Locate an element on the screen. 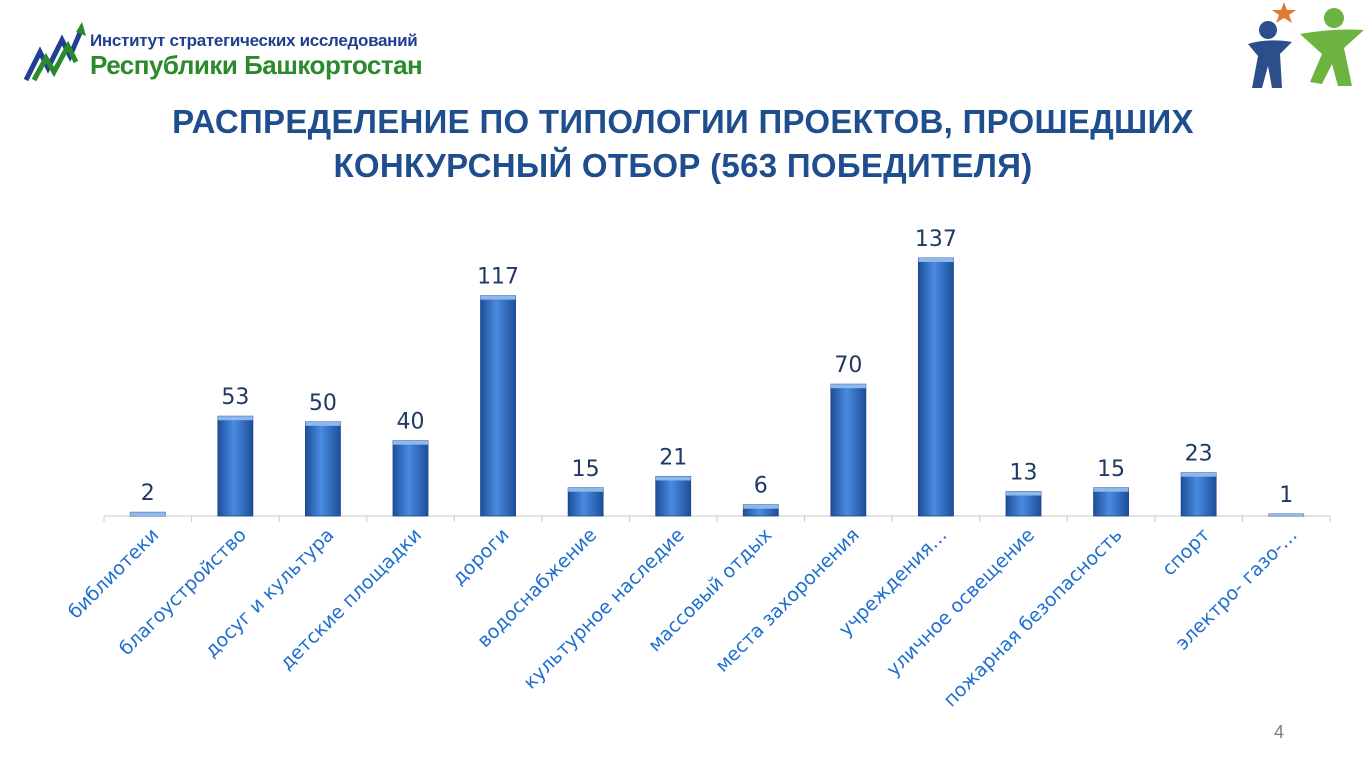  chart-title-line-2: КОНКУРСНЫЙ ОТБОР (563 ПОБЕДИТЕЛЯ) is located at coordinates (683, 165).